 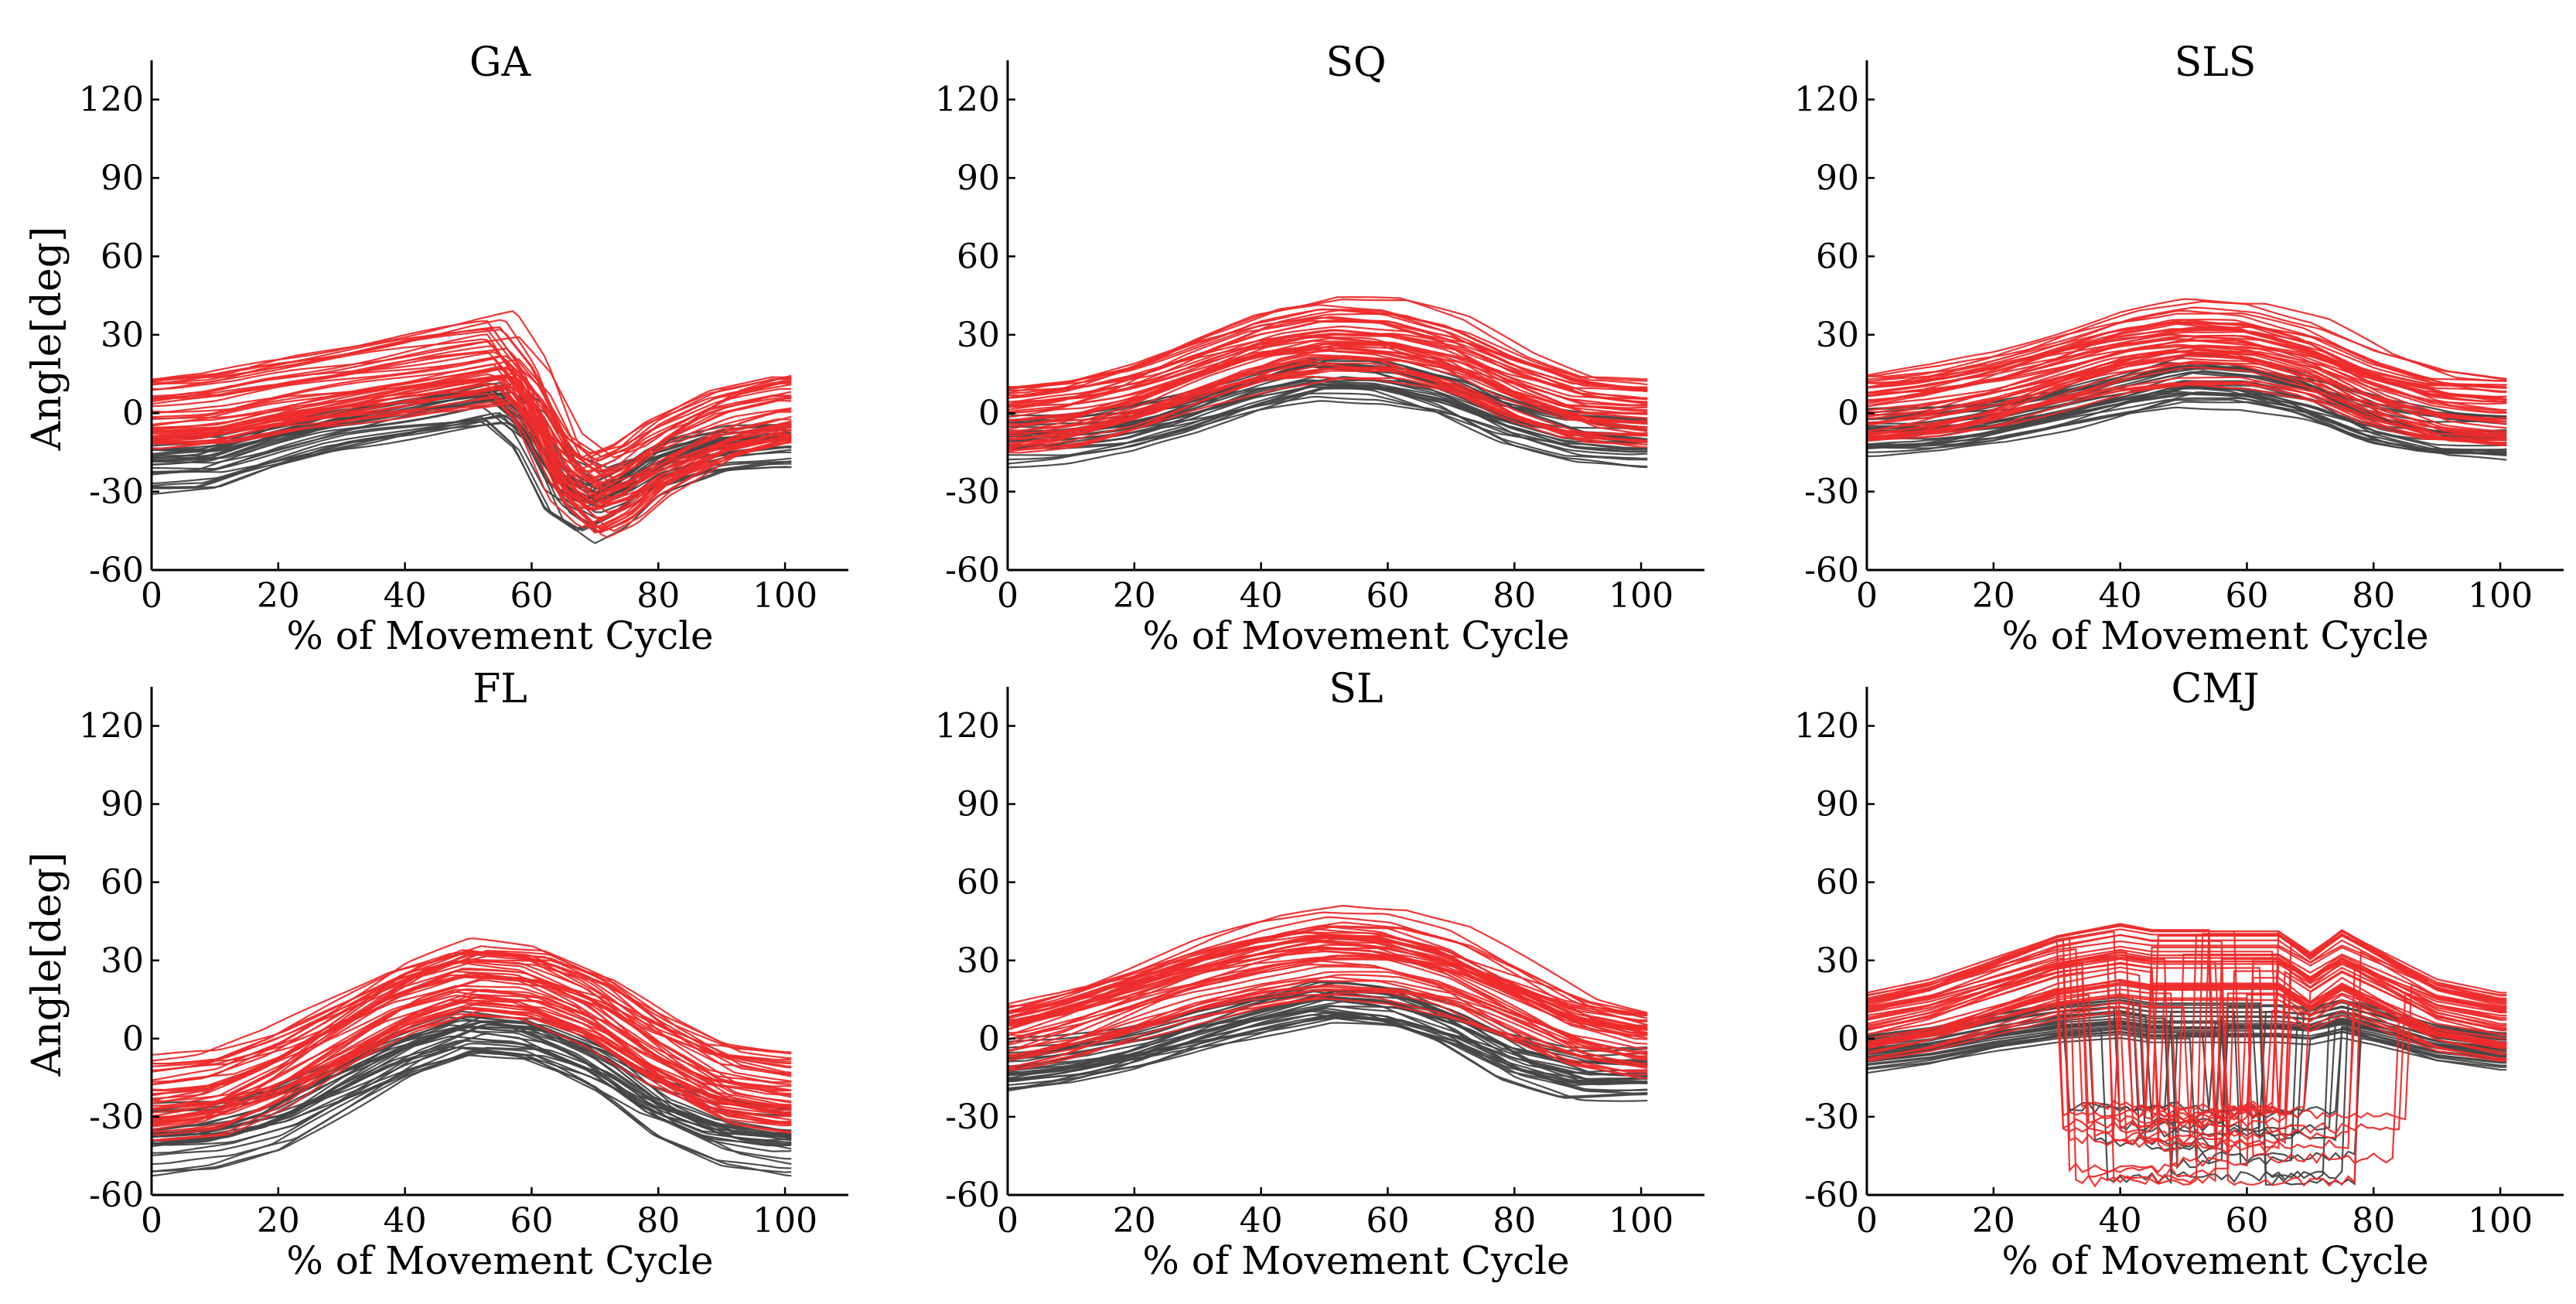 I want to click on x-tick-label: 40, so click(x=1262, y=596).